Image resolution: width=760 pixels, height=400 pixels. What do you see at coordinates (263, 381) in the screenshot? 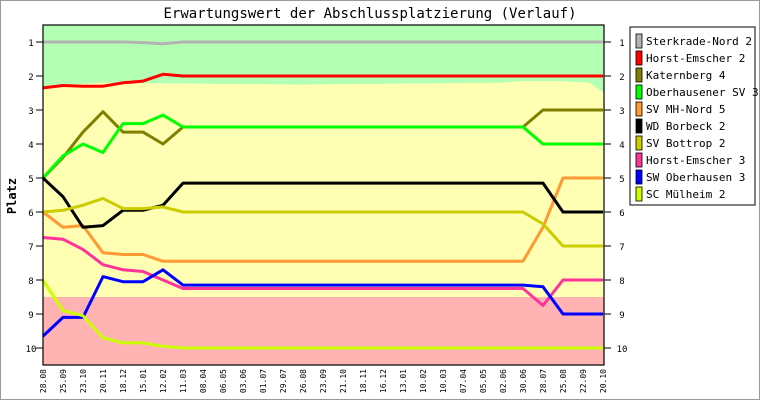
I see `x-tick-label: 01.07` at bounding box center [263, 381].